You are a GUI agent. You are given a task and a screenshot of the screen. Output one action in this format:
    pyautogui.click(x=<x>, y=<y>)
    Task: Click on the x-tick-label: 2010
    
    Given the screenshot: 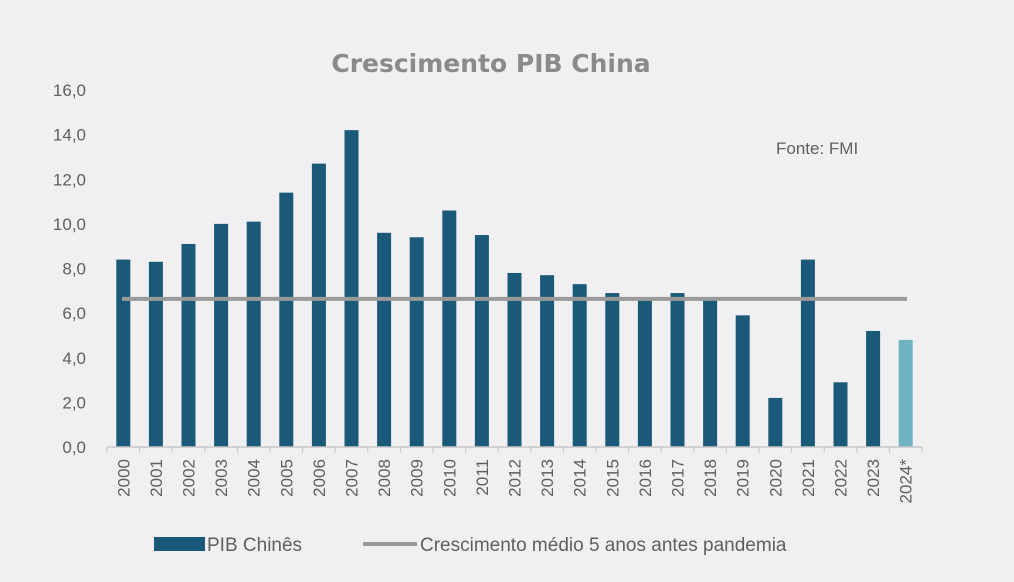 What is the action you would take?
    pyautogui.click(x=449, y=478)
    